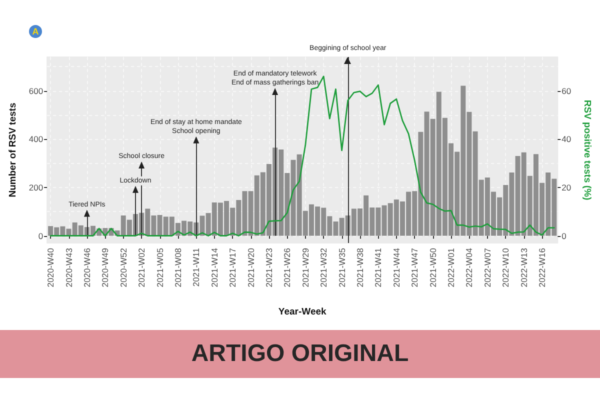 The height and width of the screenshot is (400, 600). I want to click on y2-tick-label: 40, so click(567, 139).